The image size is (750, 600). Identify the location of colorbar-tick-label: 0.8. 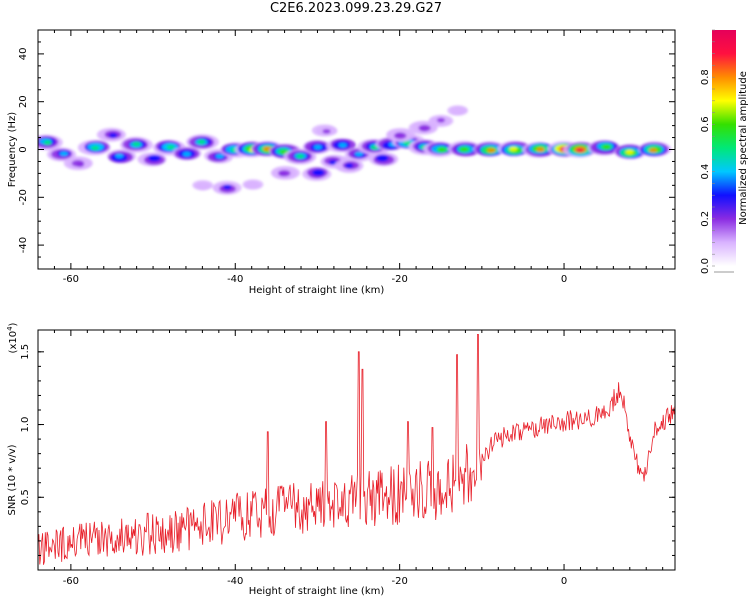
(705, 77).